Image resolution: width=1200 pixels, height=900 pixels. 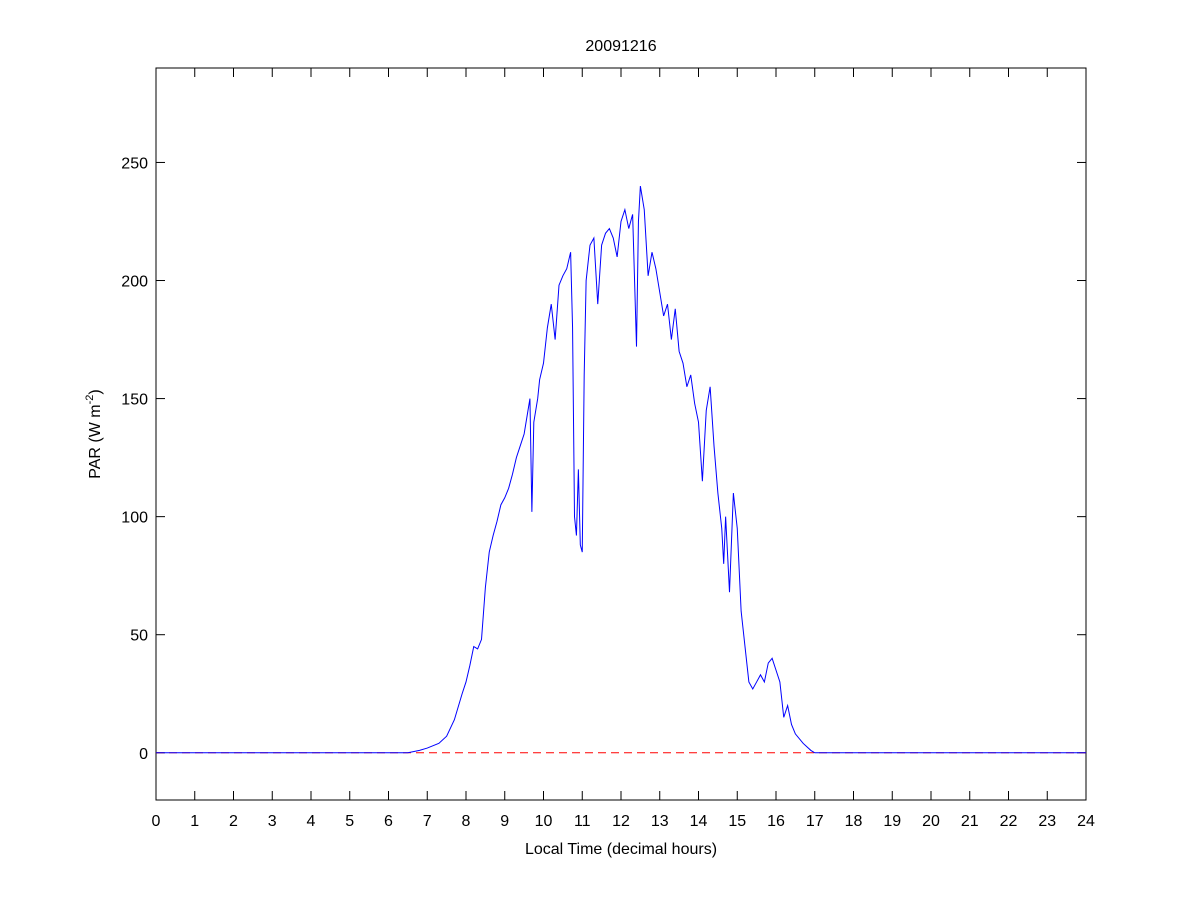 What do you see at coordinates (95, 441) in the screenshot?
I see `y-axis-label-part: PAR (W m` at bounding box center [95, 441].